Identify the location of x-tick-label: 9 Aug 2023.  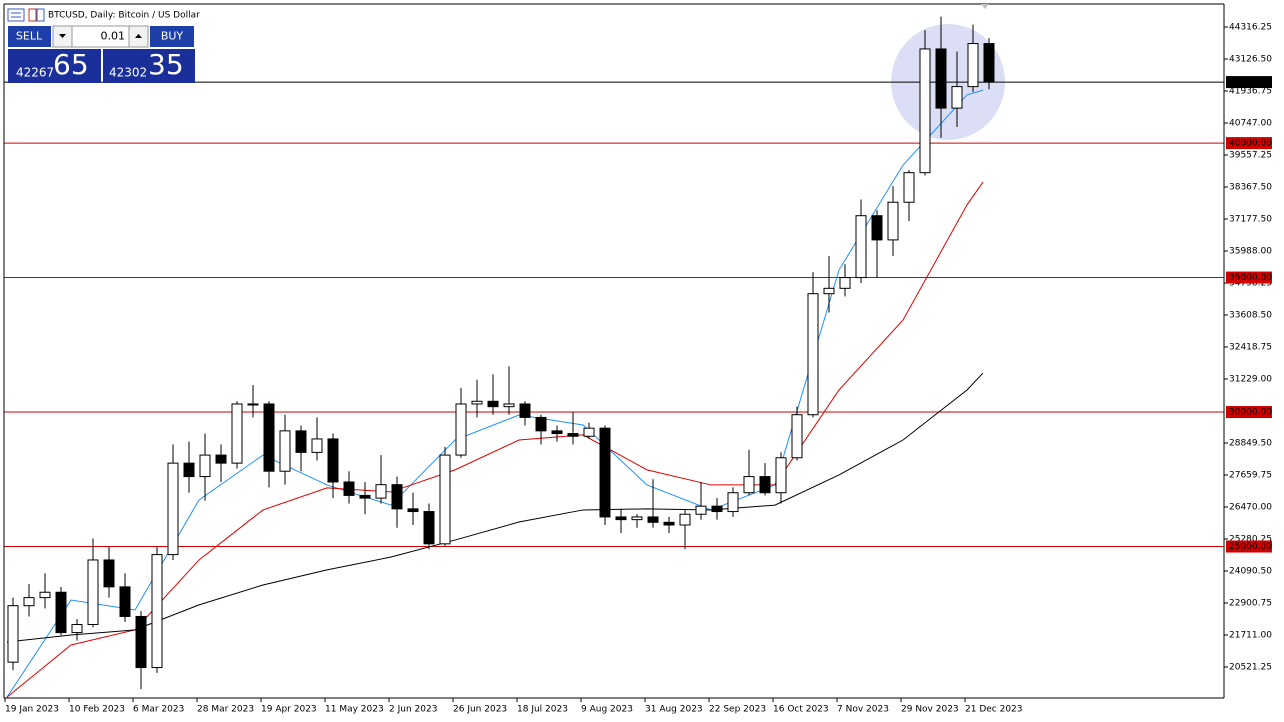
(607, 710).